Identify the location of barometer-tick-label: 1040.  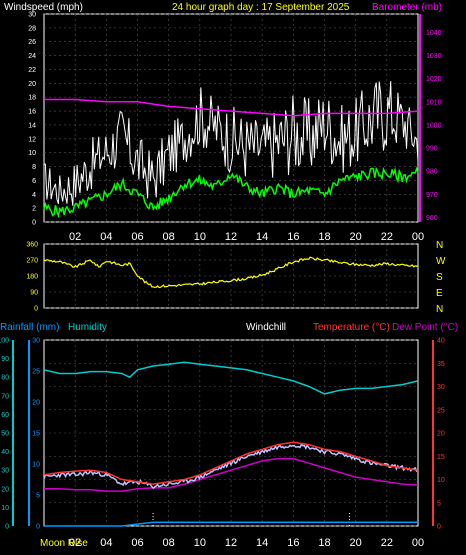
(434, 33).